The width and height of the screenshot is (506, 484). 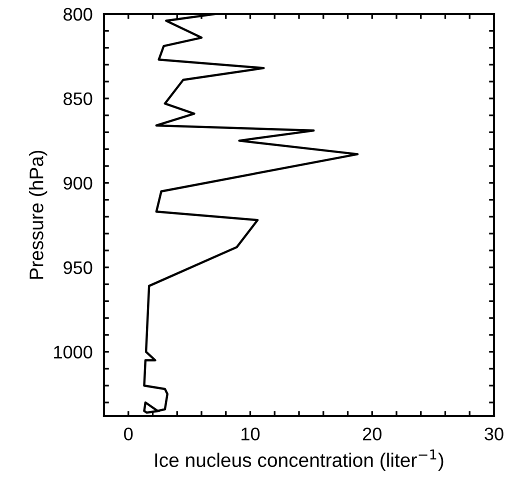 I want to click on y-tick-label: 850, so click(x=78, y=99).